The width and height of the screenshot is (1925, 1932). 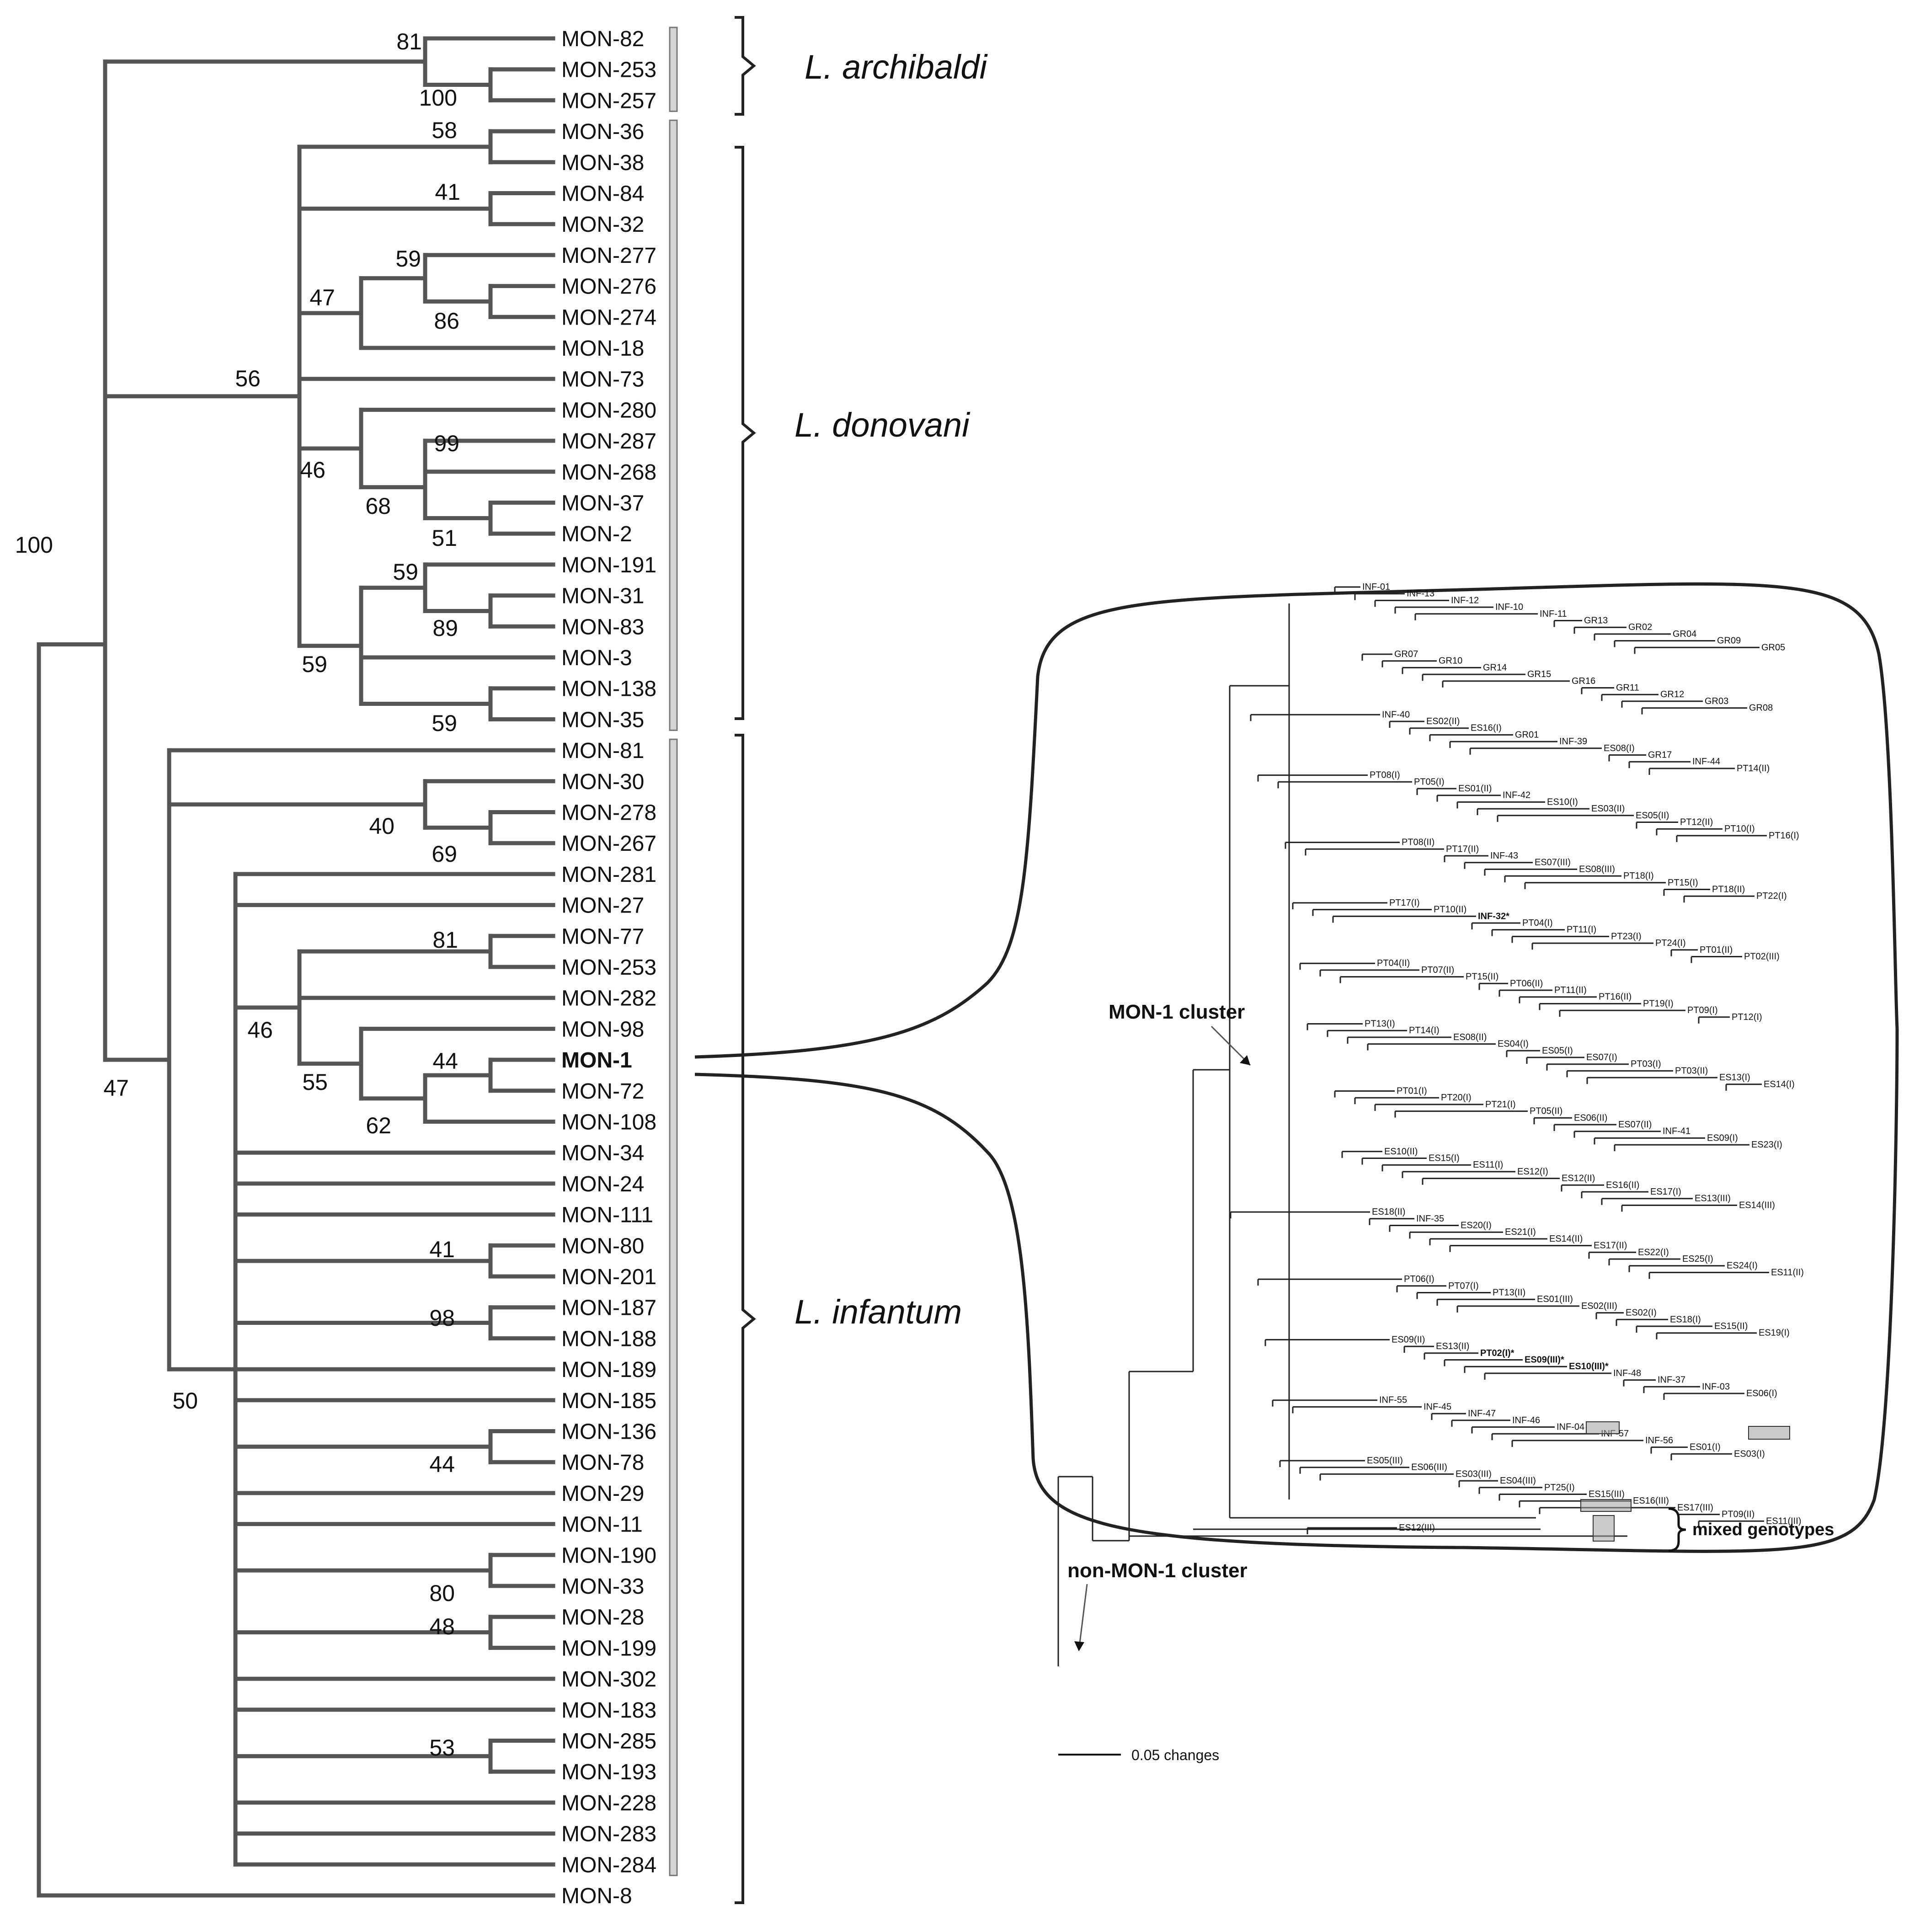 I want to click on right-leaf-label: ES13(I), so click(x=1734, y=1078).